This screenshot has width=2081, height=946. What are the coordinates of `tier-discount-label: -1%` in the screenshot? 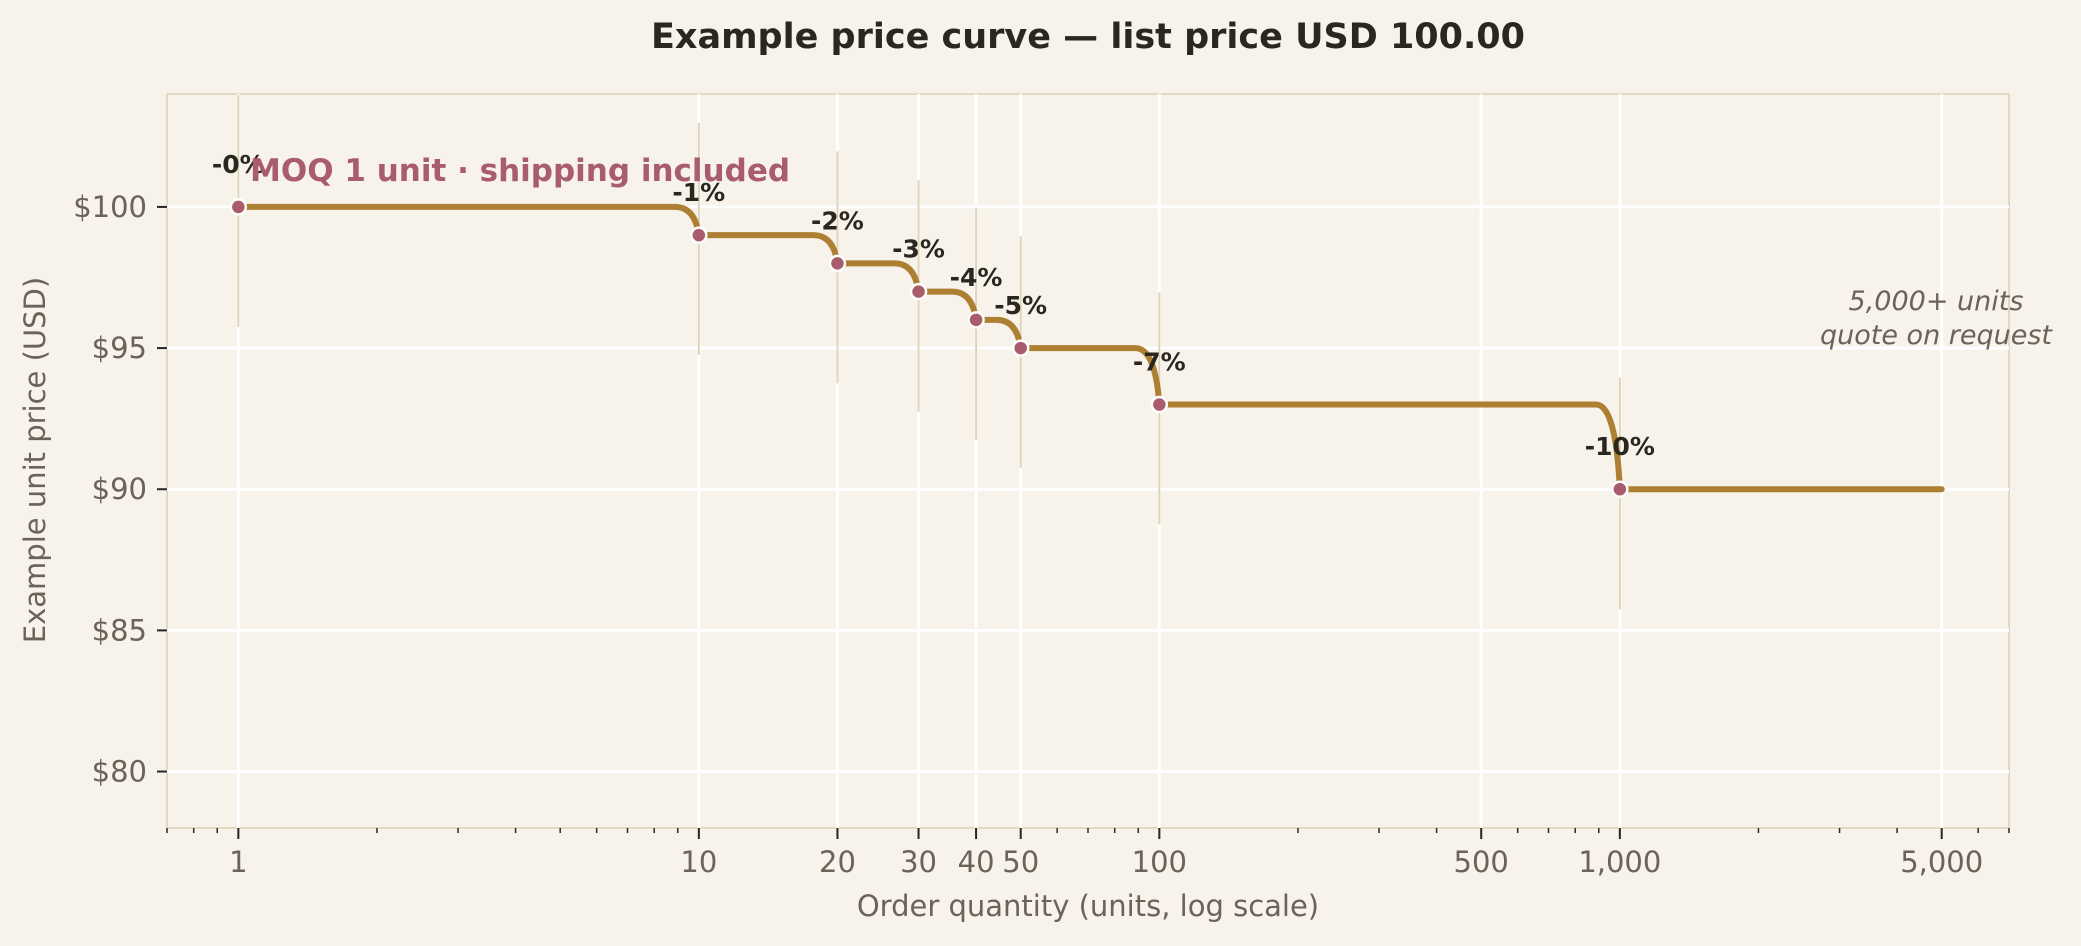 It's located at (698, 192).